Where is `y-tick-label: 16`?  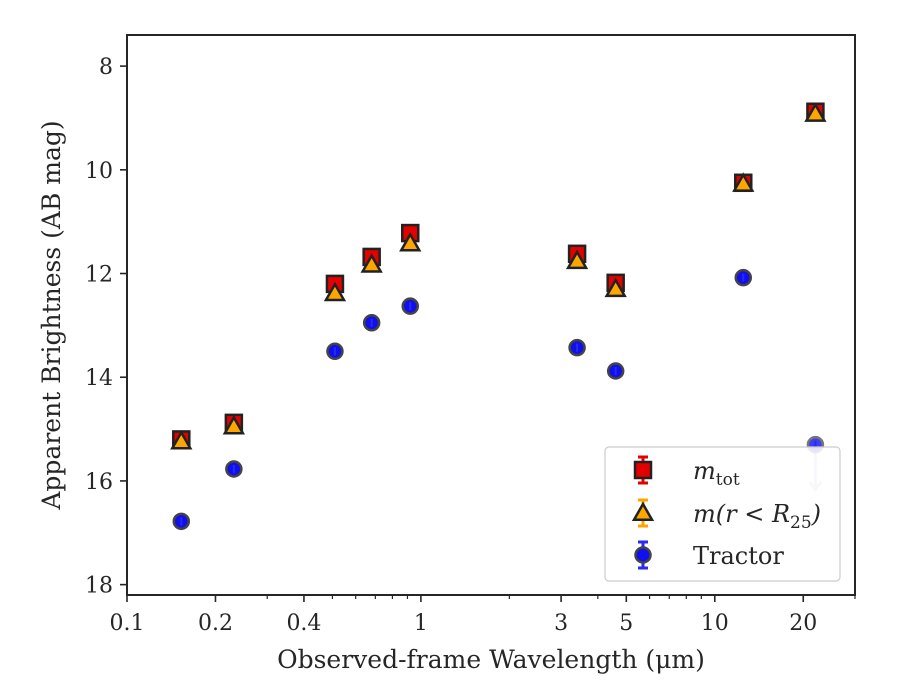 y-tick-label: 16 is located at coordinates (99, 482).